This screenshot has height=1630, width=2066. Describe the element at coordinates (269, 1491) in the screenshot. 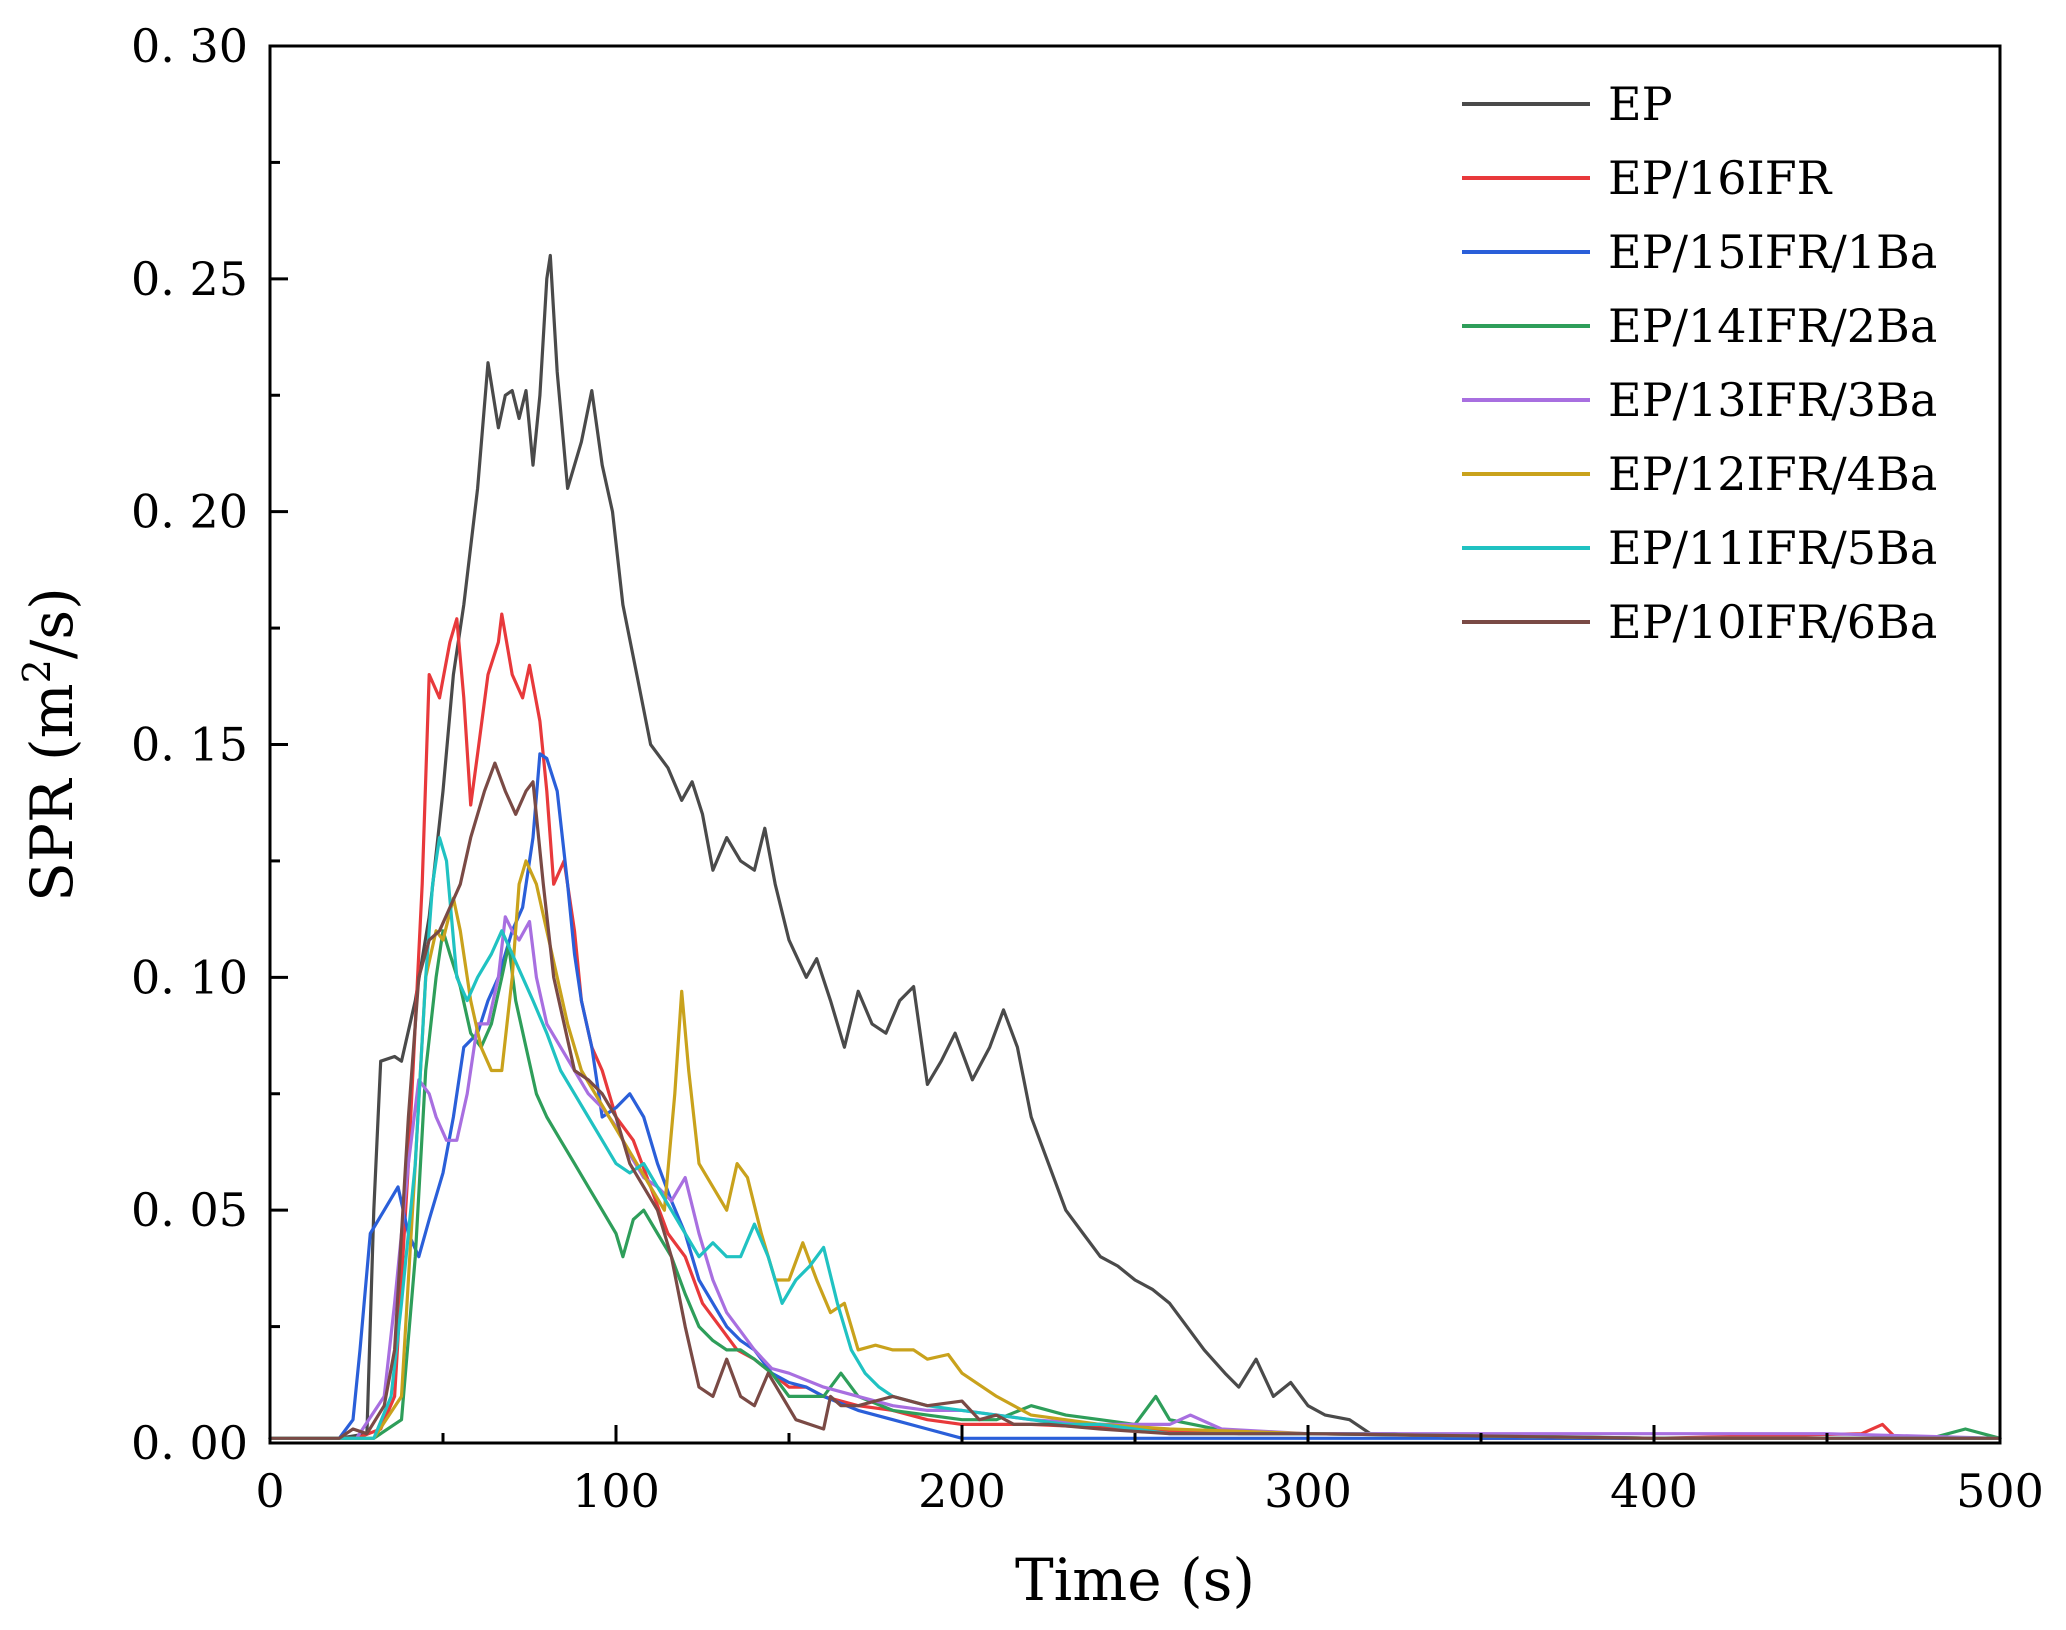

I see `x-tick-label: 0` at that location.